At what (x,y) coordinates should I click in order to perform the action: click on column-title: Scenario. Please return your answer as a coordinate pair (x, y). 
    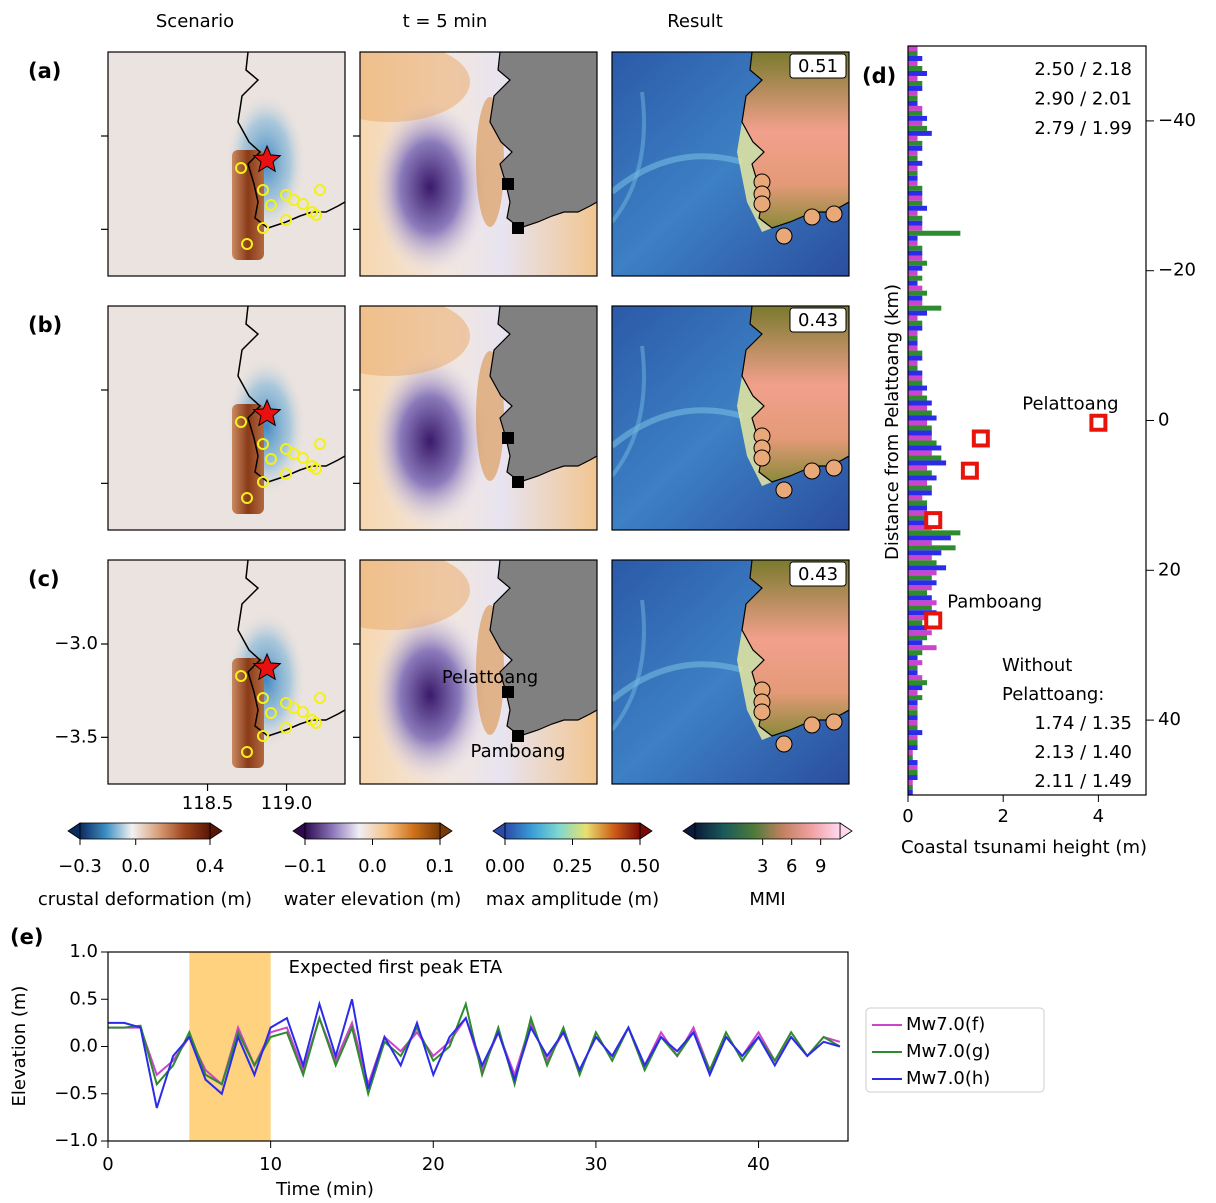
    Looking at the image, I should click on (195, 21).